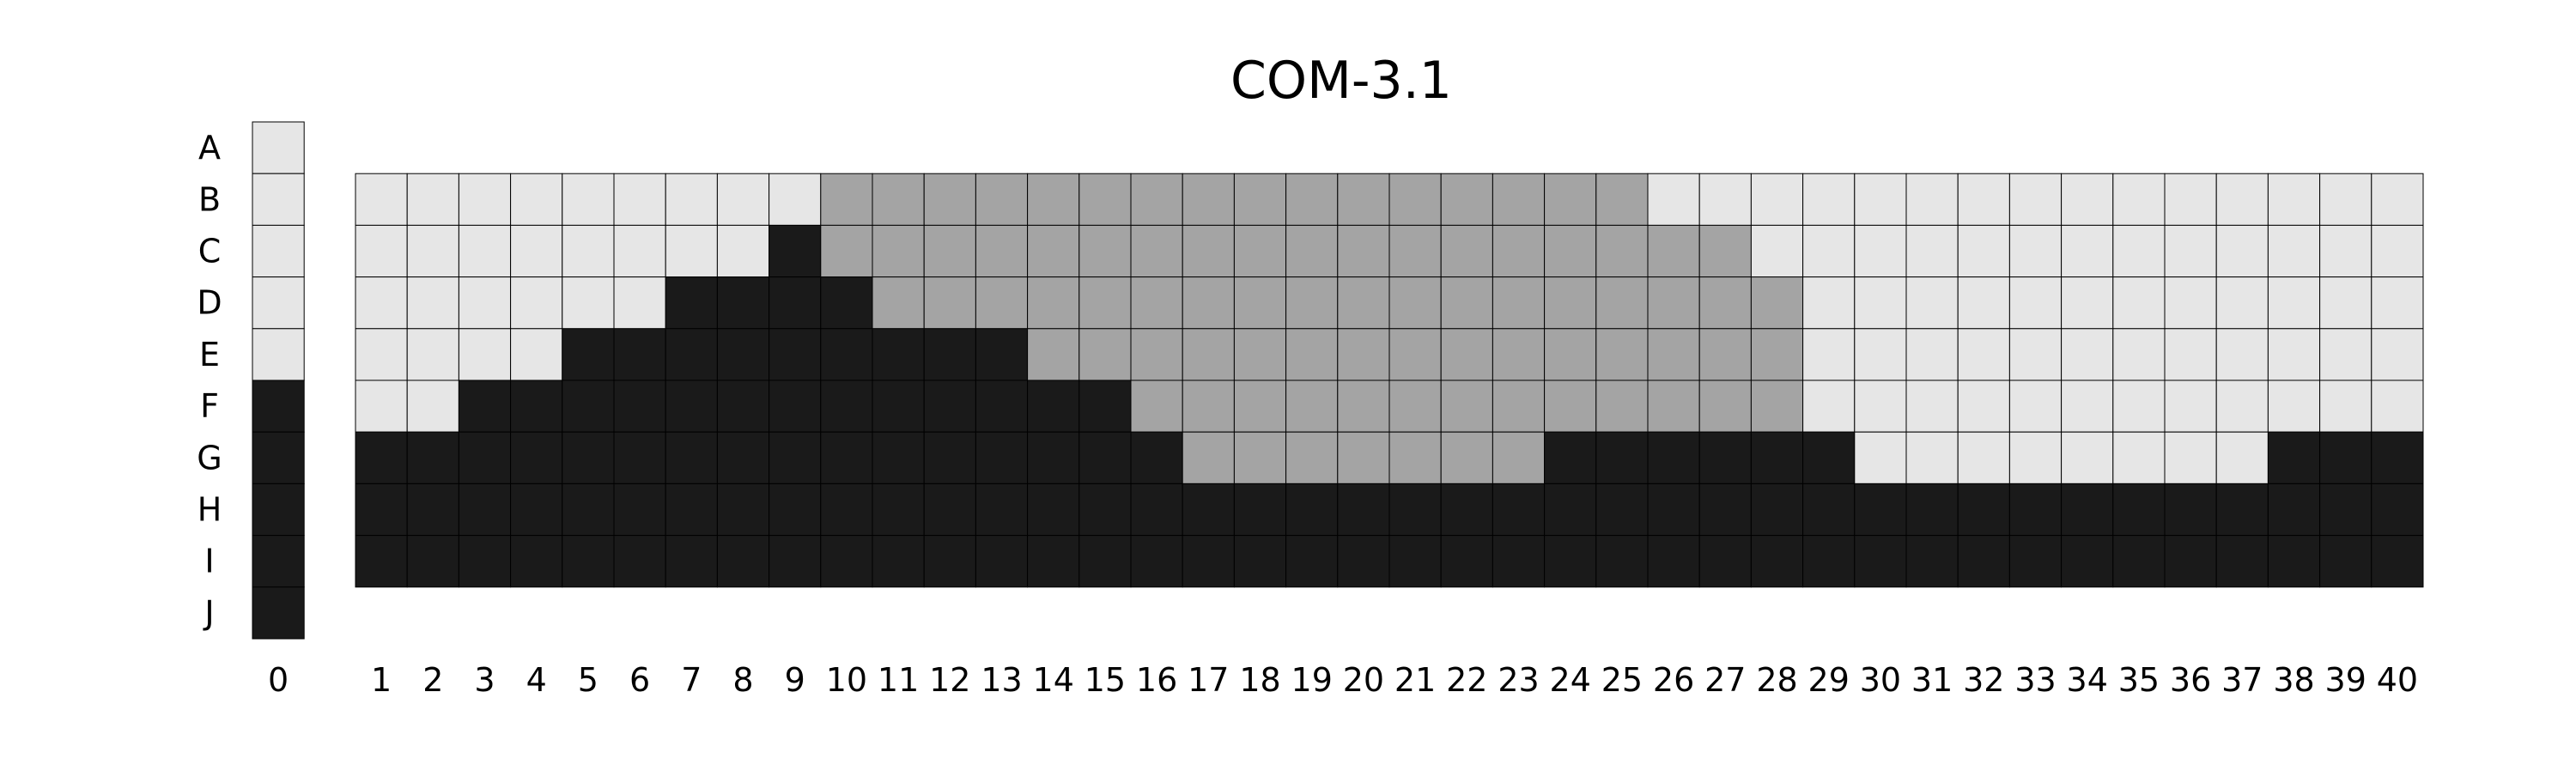  Describe the element at coordinates (279, 380) in the screenshot. I see `key-column` at that location.